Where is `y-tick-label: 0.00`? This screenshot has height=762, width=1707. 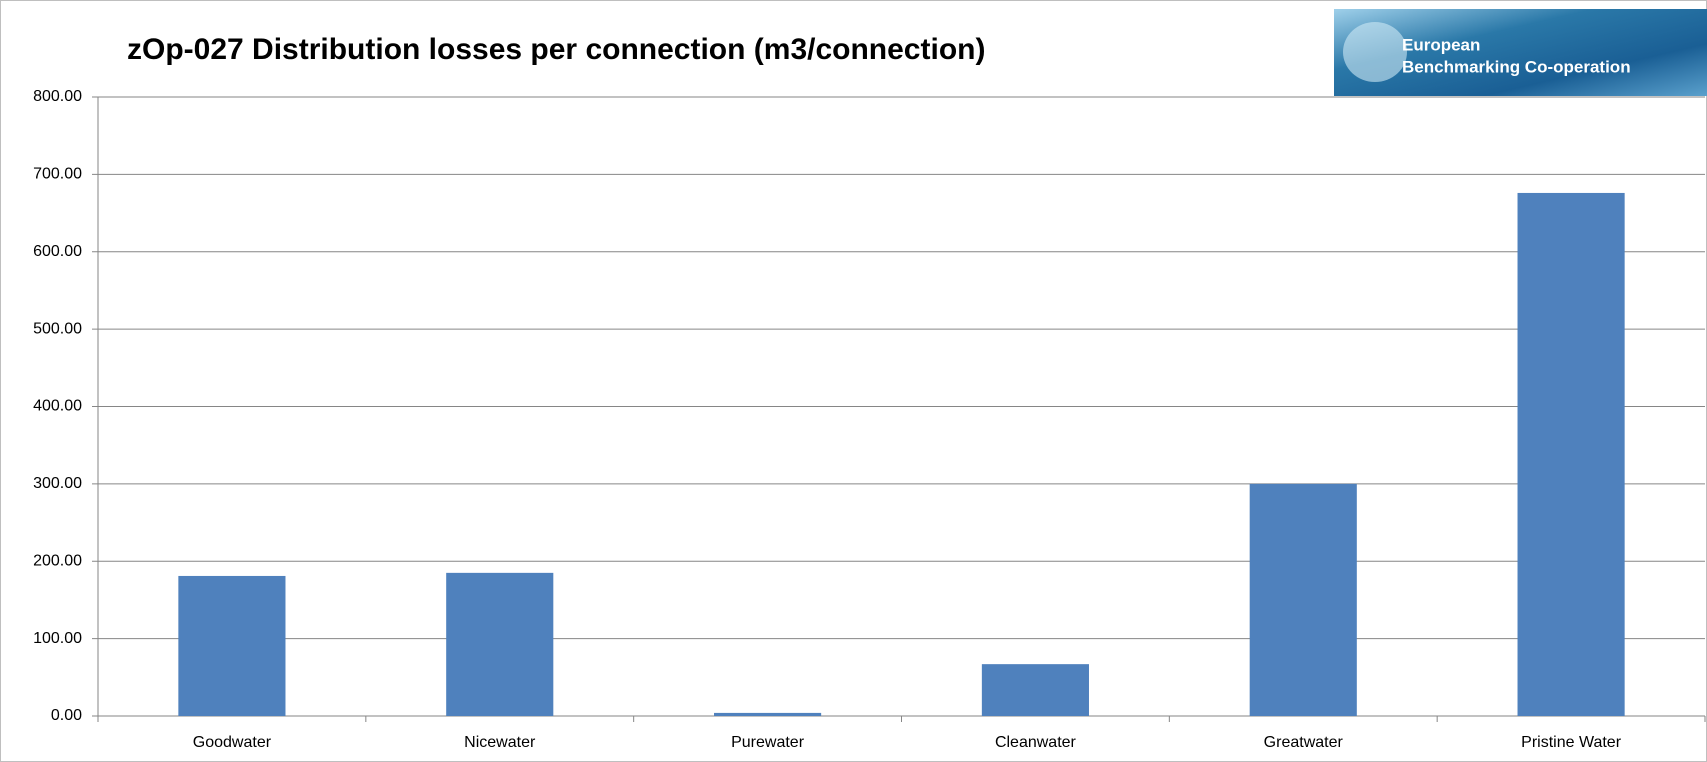 y-tick-label: 0.00 is located at coordinates (66, 715).